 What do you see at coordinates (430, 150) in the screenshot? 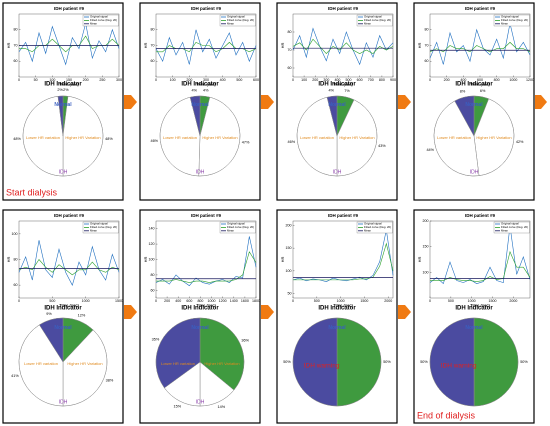
I see `pie-value-label: 44%` at bounding box center [430, 150].